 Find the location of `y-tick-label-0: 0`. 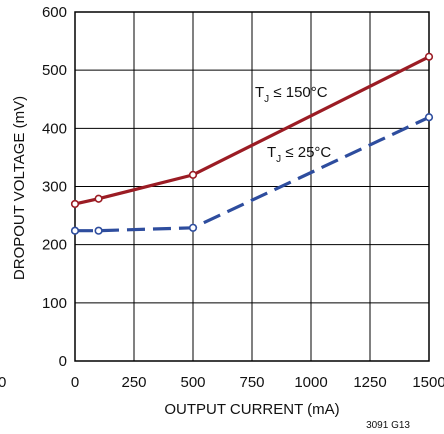

y-tick-label-0: 0 is located at coordinates (63, 361).